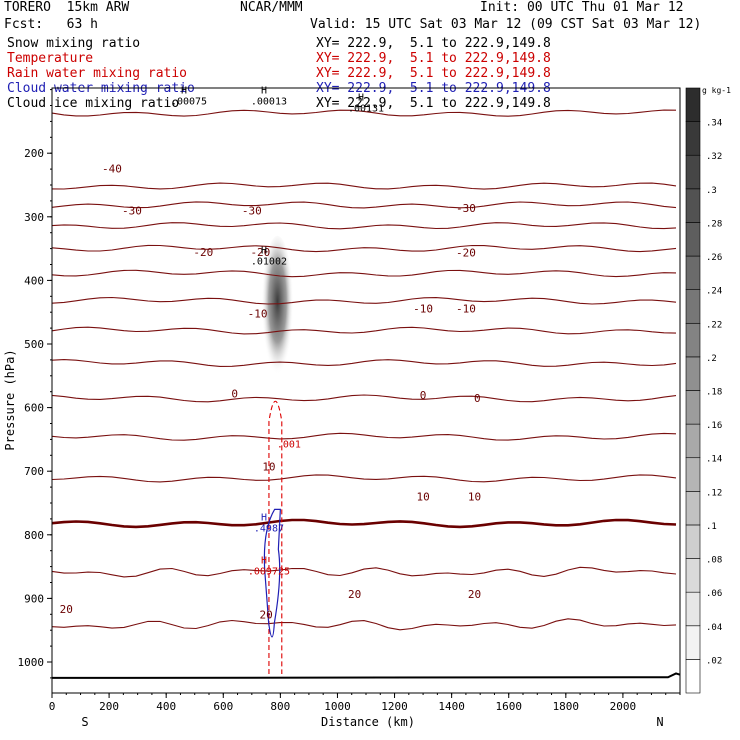  What do you see at coordinates (714, 124) in the screenshot?
I see `colorbar-label: .34` at bounding box center [714, 124].